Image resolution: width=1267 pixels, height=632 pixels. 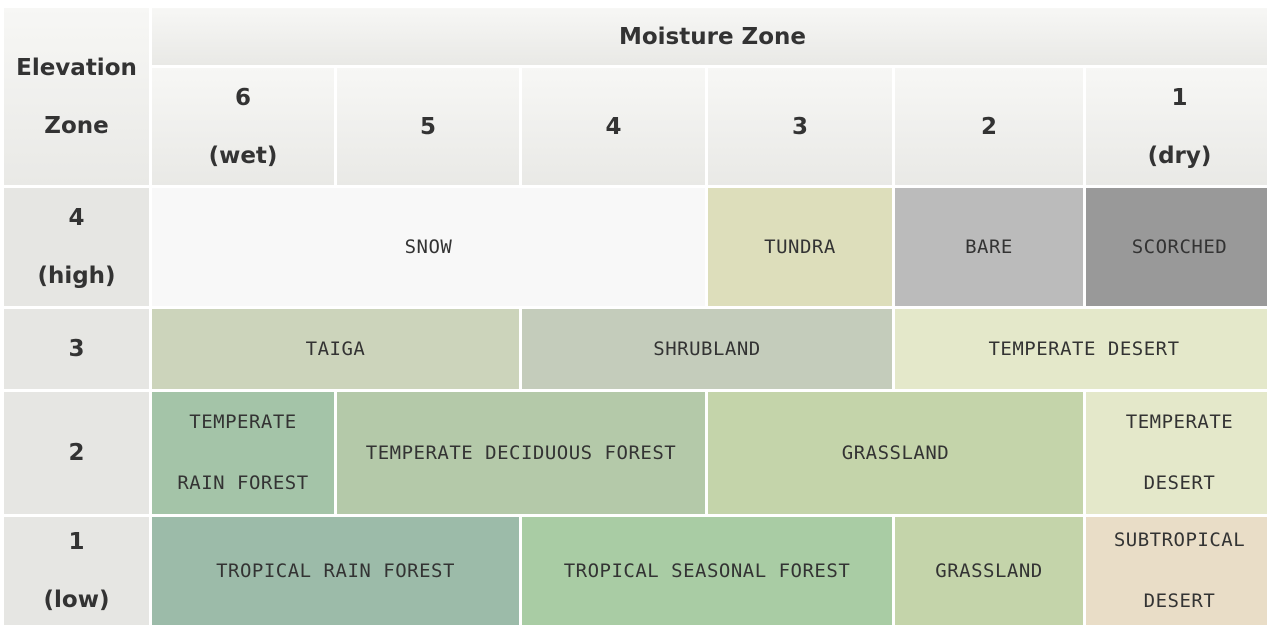 I want to click on biome-label-line: SNOW, so click(x=428, y=246).